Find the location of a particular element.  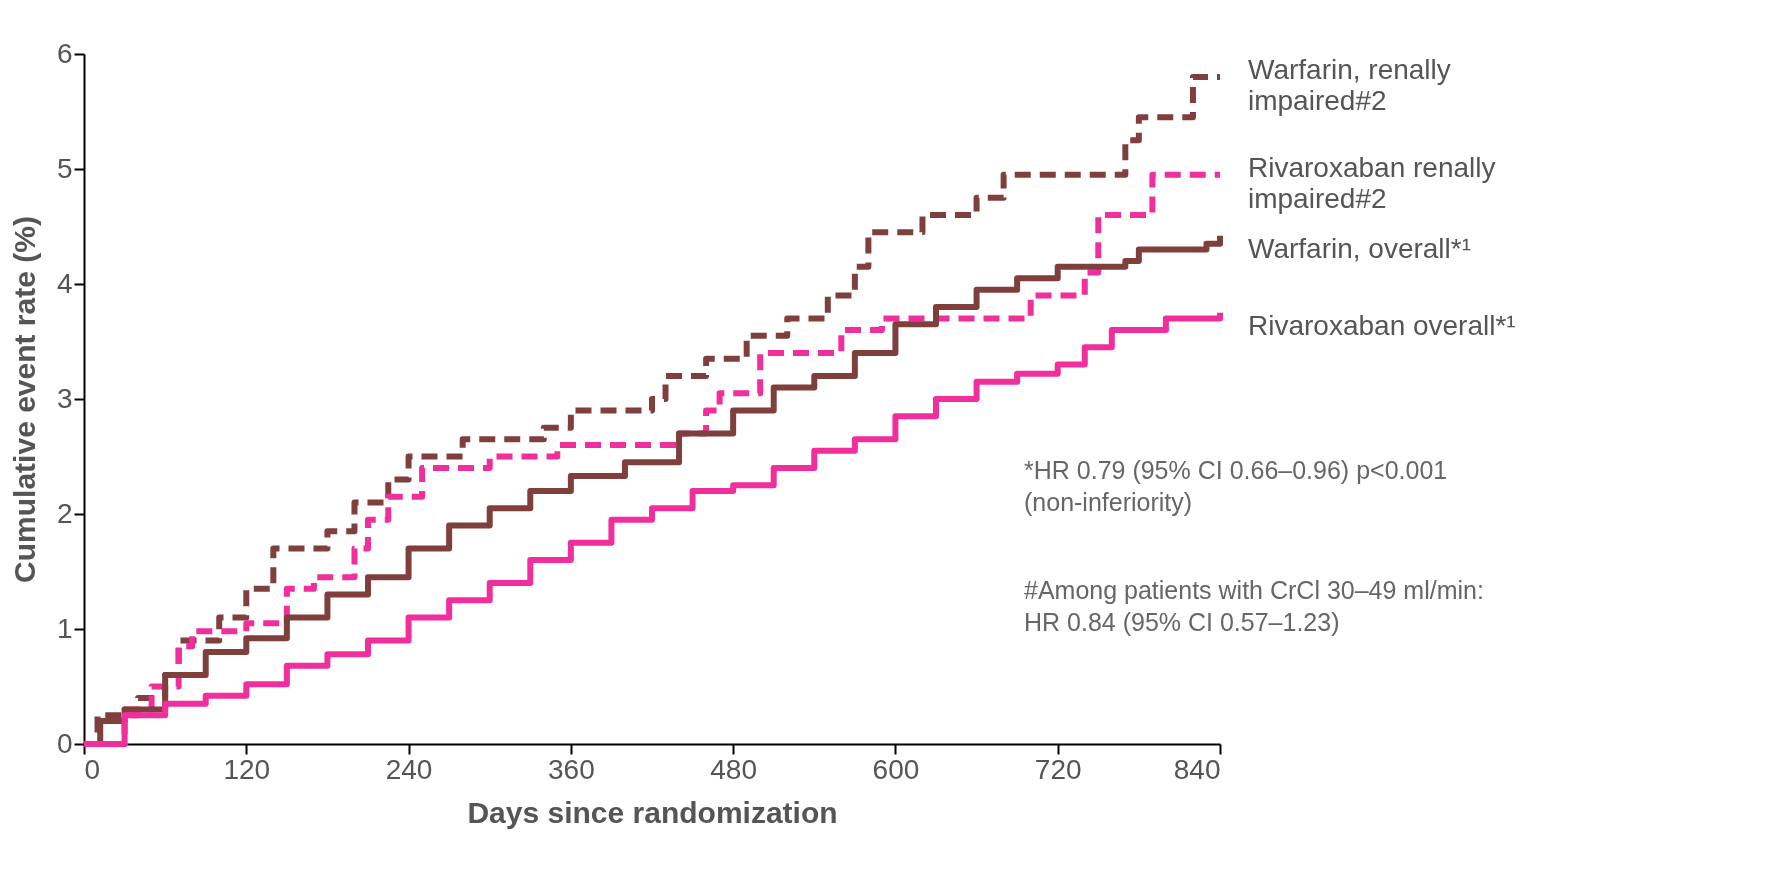

annotation: *HR 0.79 (95% CI 0.66–0.96) p<0.001 (non-inferiority) is located at coordinates (1236, 486).